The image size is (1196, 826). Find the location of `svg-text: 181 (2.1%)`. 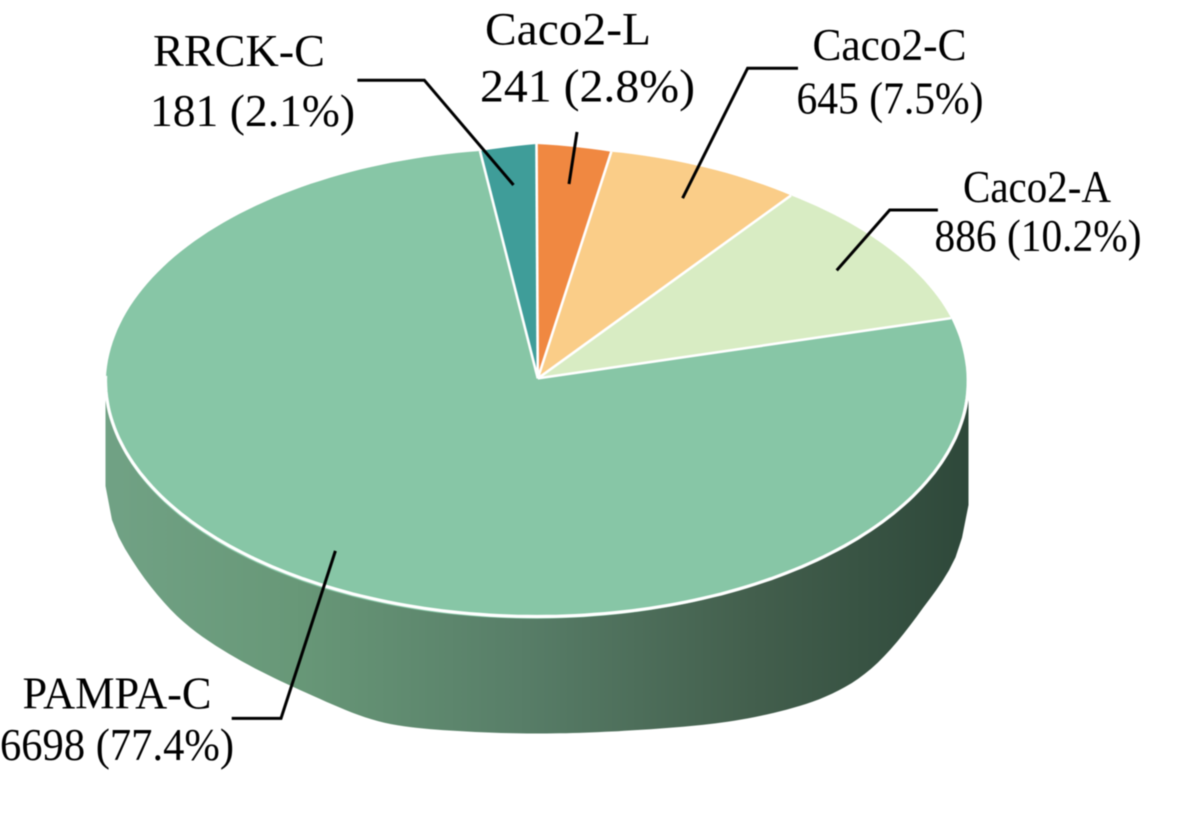

svg-text: 181 (2.1%) is located at coordinates (252, 110).